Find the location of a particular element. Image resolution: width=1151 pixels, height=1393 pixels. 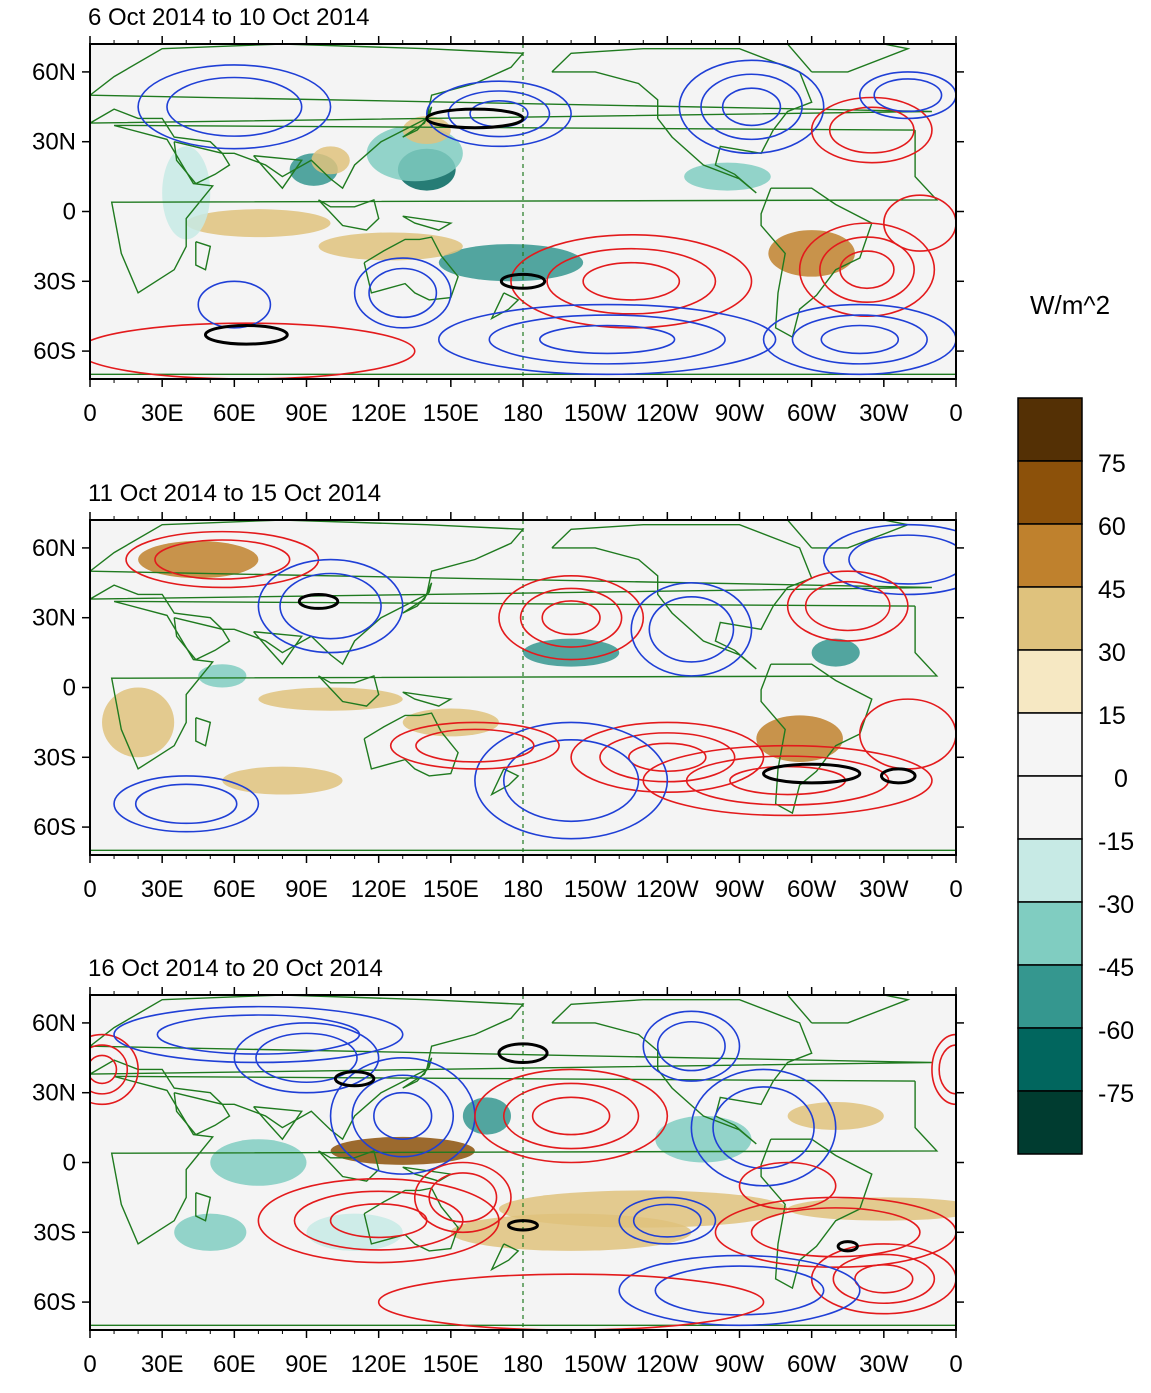

colorbar-label: 30 is located at coordinates (1112, 653).